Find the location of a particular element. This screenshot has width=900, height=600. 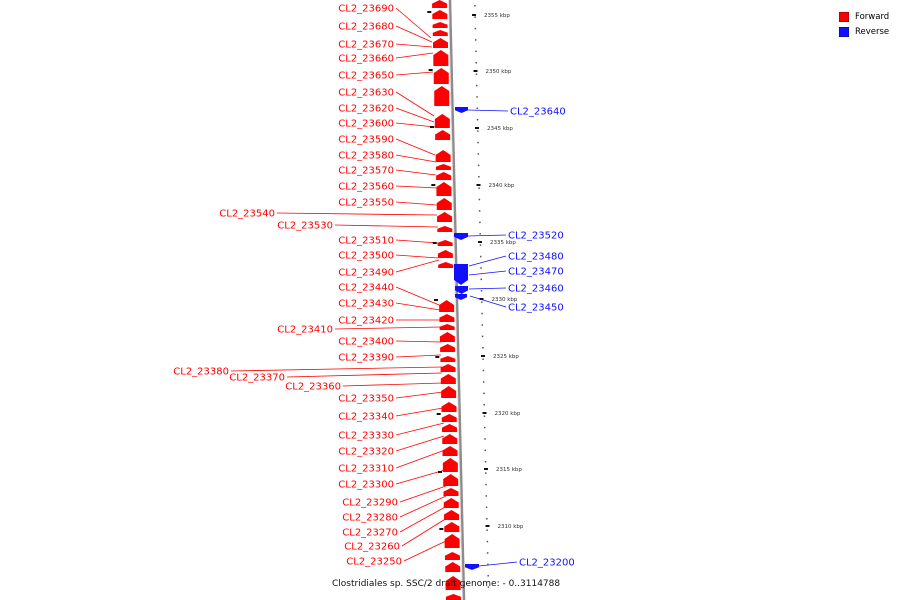

backbone-group is located at coordinates (457, 300).